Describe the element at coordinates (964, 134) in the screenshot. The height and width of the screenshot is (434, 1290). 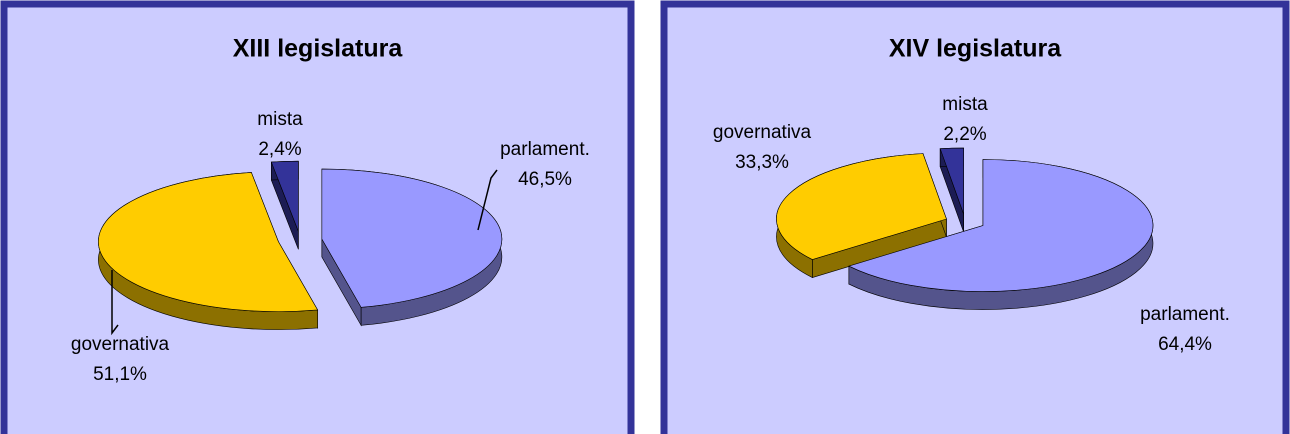
I see `slice-value: 2,2%` at that location.